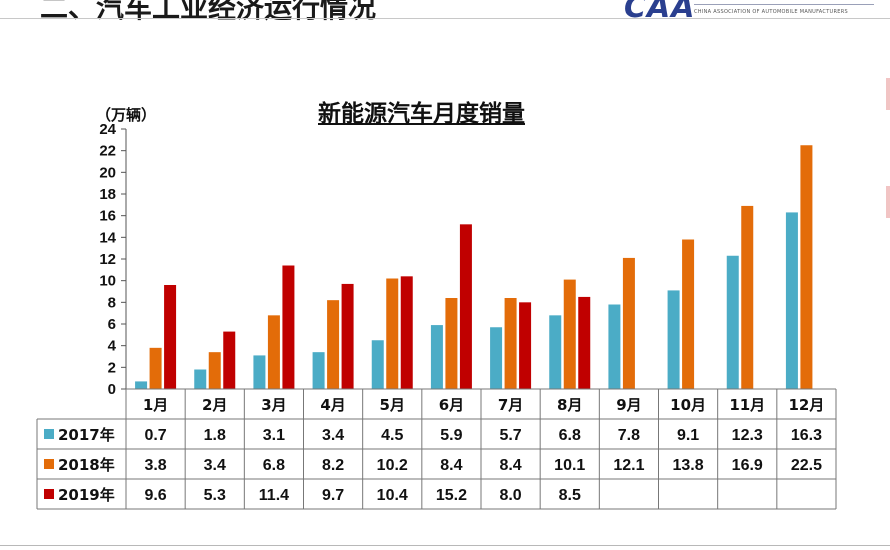 This screenshot has width=890, height=550. What do you see at coordinates (155, 495) in the screenshot?
I see `data-label: 9.6` at bounding box center [155, 495].